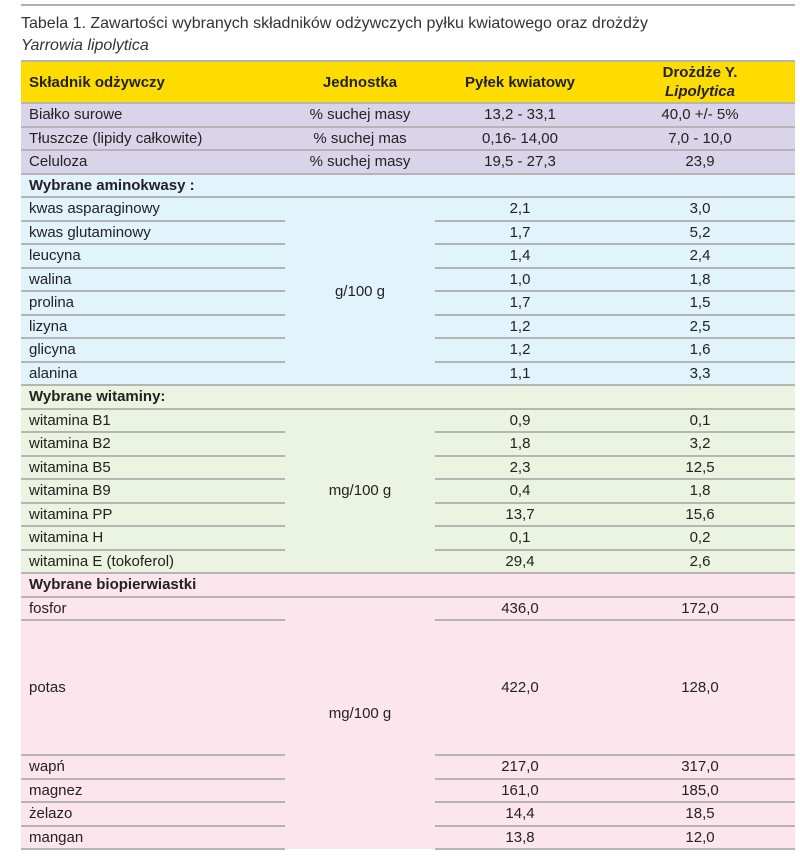 This screenshot has width=800, height=864. What do you see at coordinates (520, 373) in the screenshot?
I see `pollen-value: 1,1` at bounding box center [520, 373].